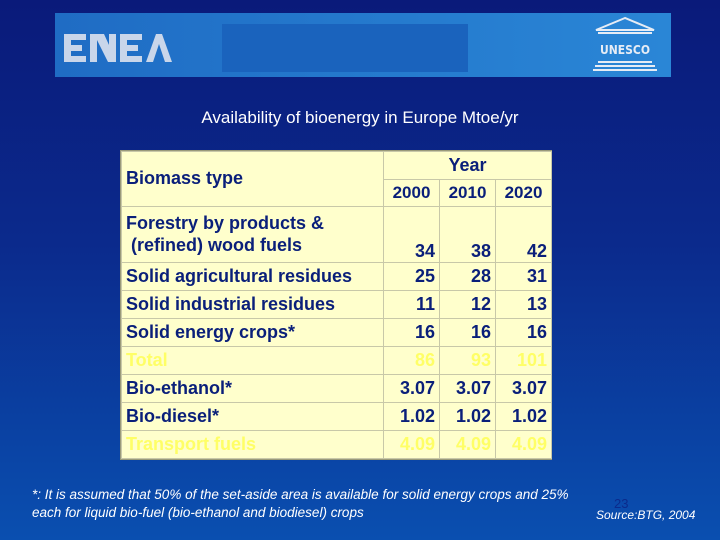  What do you see at coordinates (523, 416) in the screenshot?
I see `value-2020: 1.02` at bounding box center [523, 416].